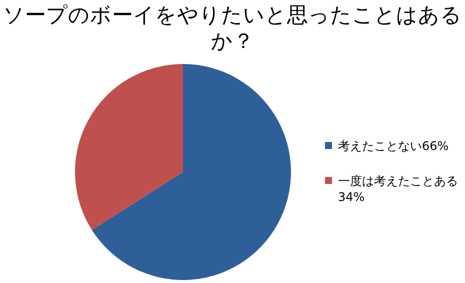 The height and width of the screenshot is (283, 465). What do you see at coordinates (398, 188) in the screenshot?
I see `legend-label: 一度は考えたことある34%` at bounding box center [398, 188].